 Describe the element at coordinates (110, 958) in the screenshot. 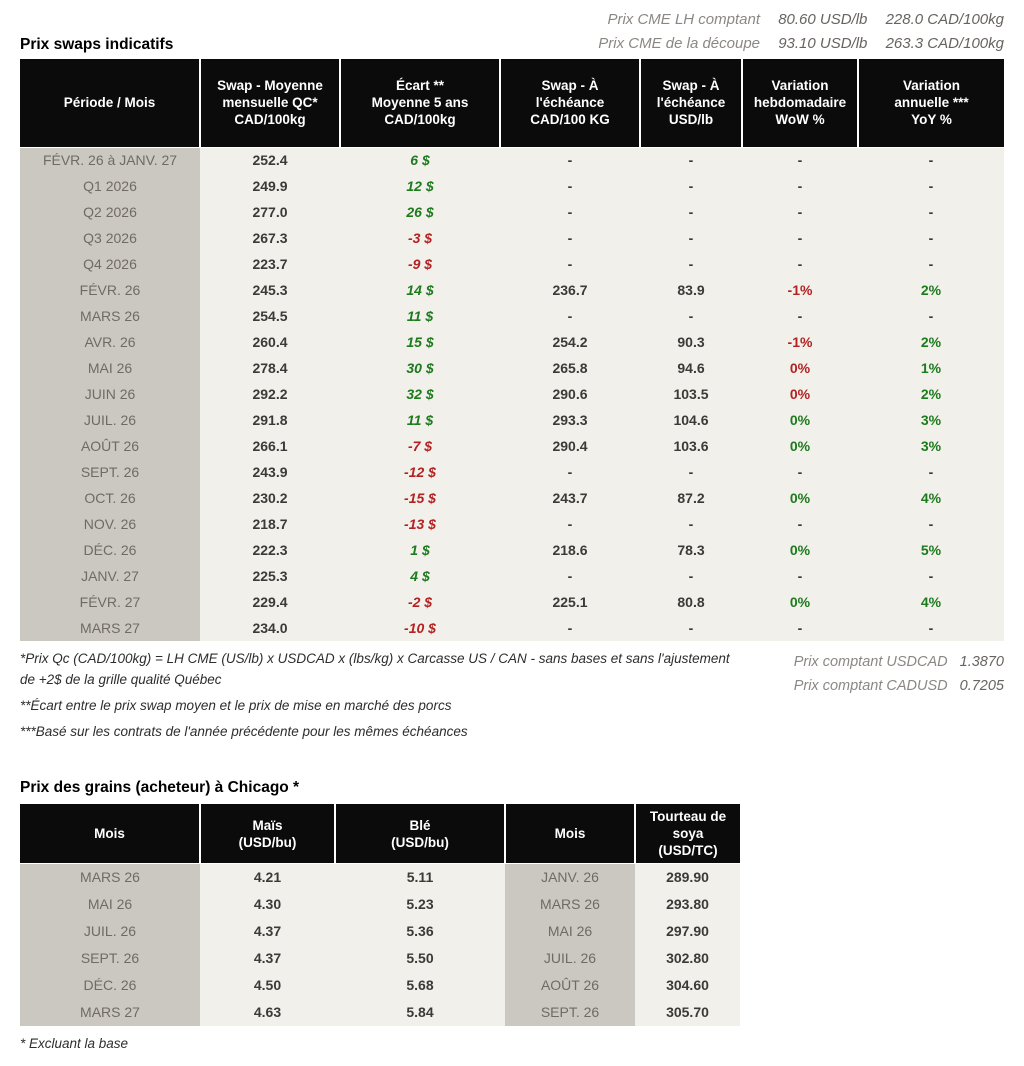

I see `grain-month-cell: SEPT. 26` at that location.